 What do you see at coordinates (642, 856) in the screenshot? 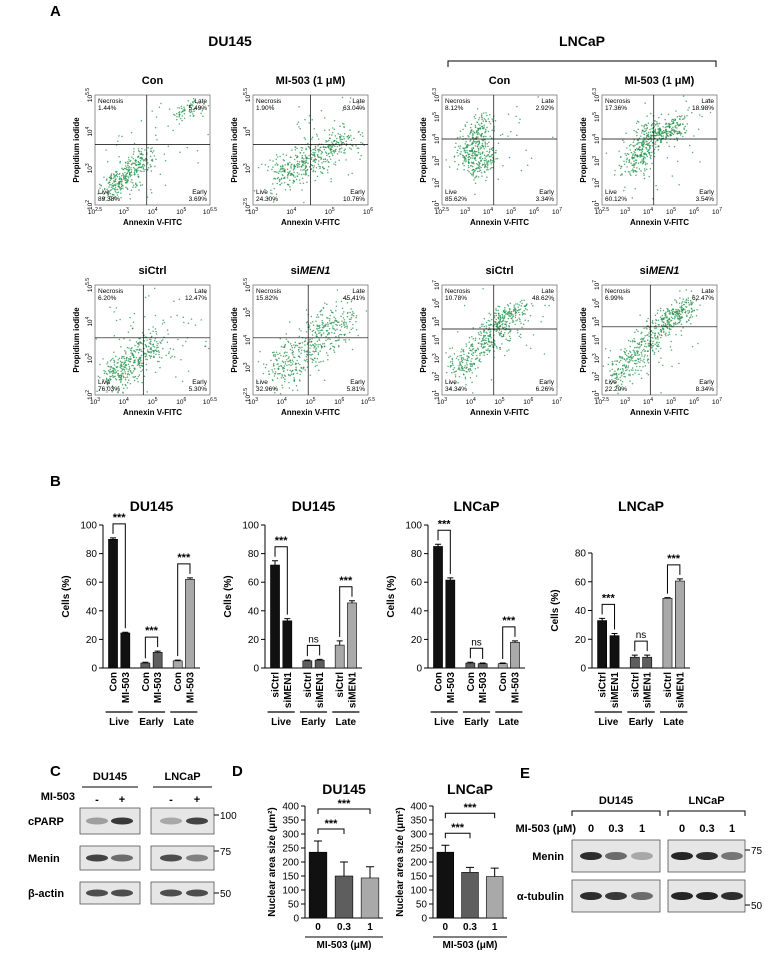
I see `blot-band` at bounding box center [642, 856].